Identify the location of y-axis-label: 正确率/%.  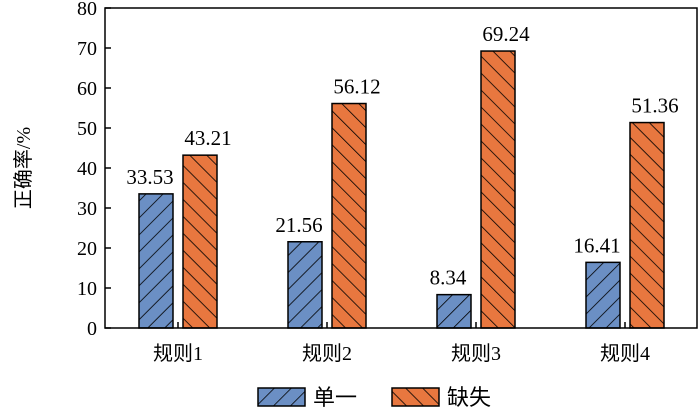
(23, 168).